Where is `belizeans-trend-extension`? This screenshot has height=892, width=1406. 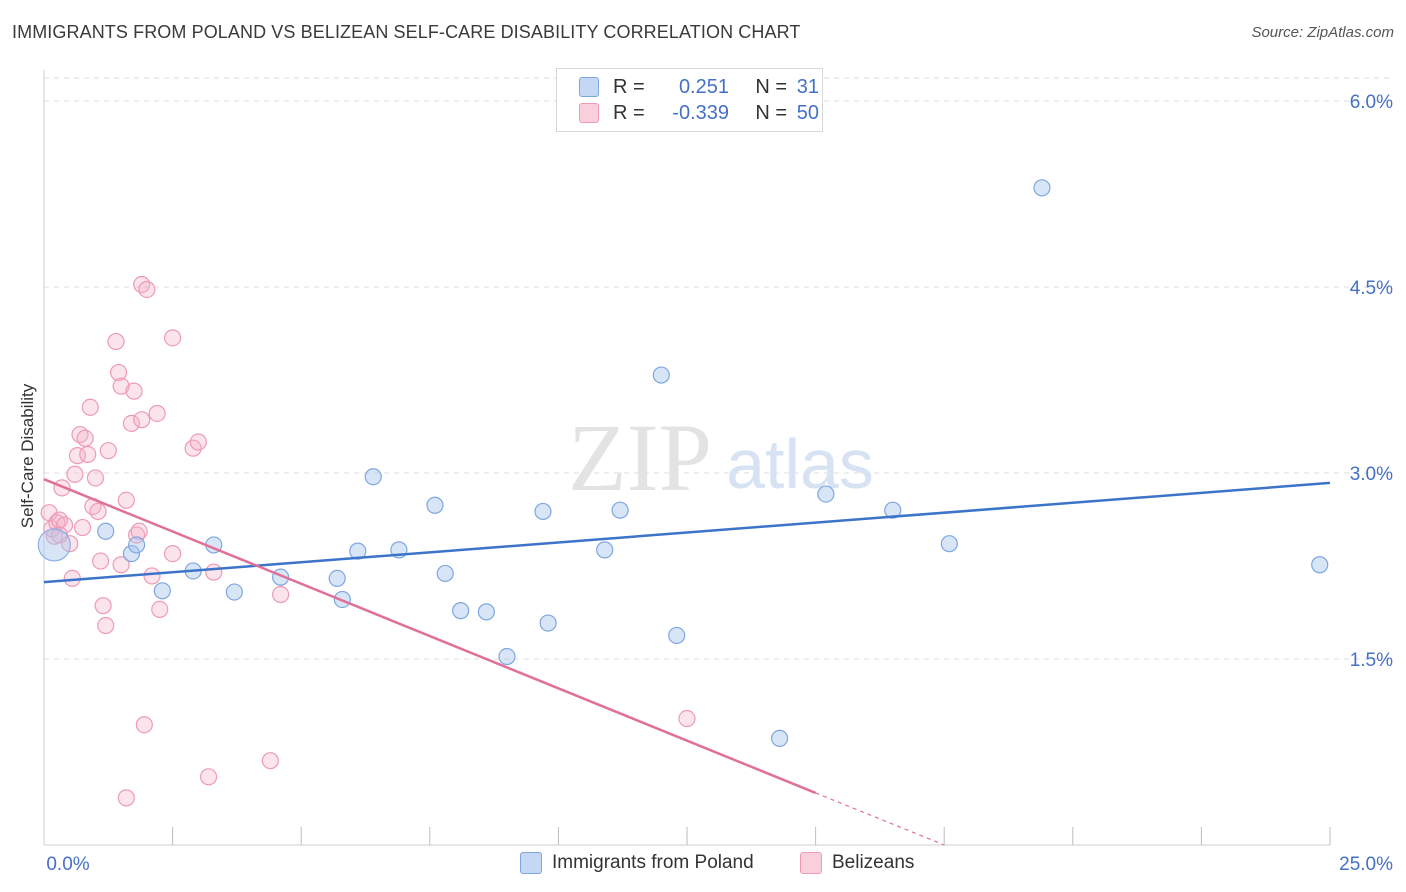
belizeans-trend-extension is located at coordinates (880, 819).